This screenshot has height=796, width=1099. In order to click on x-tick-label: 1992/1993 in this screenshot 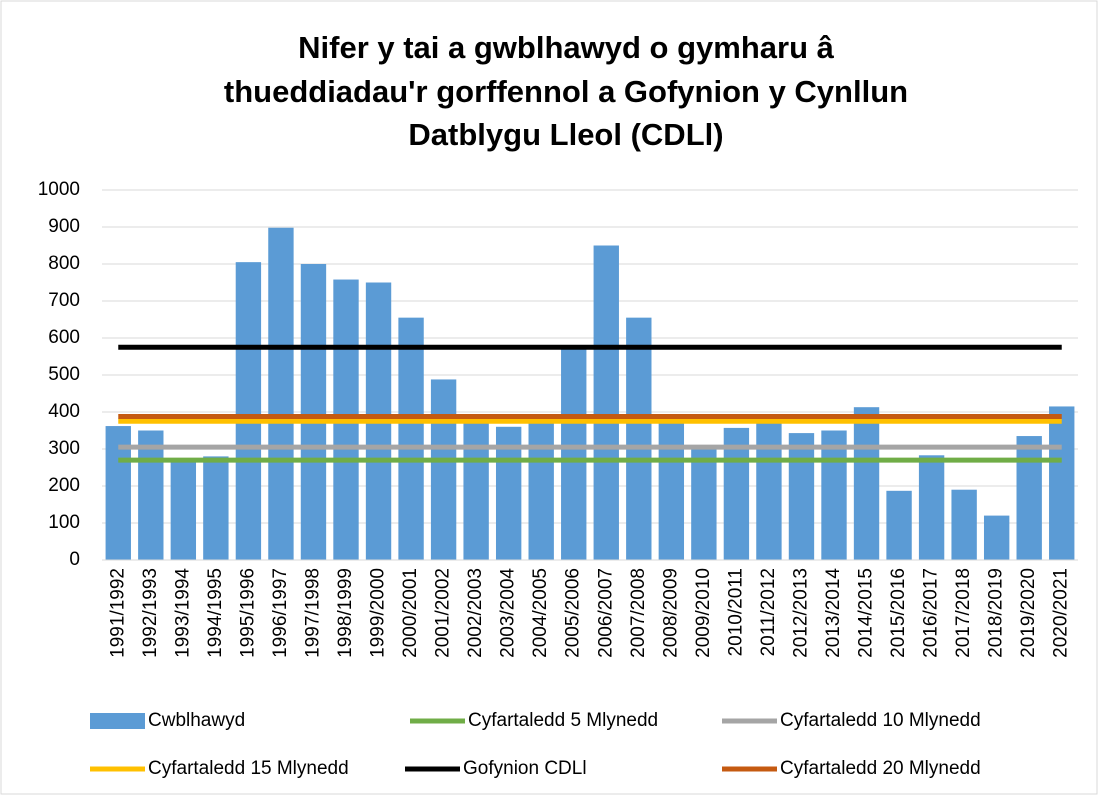, I will do `click(150, 613)`.